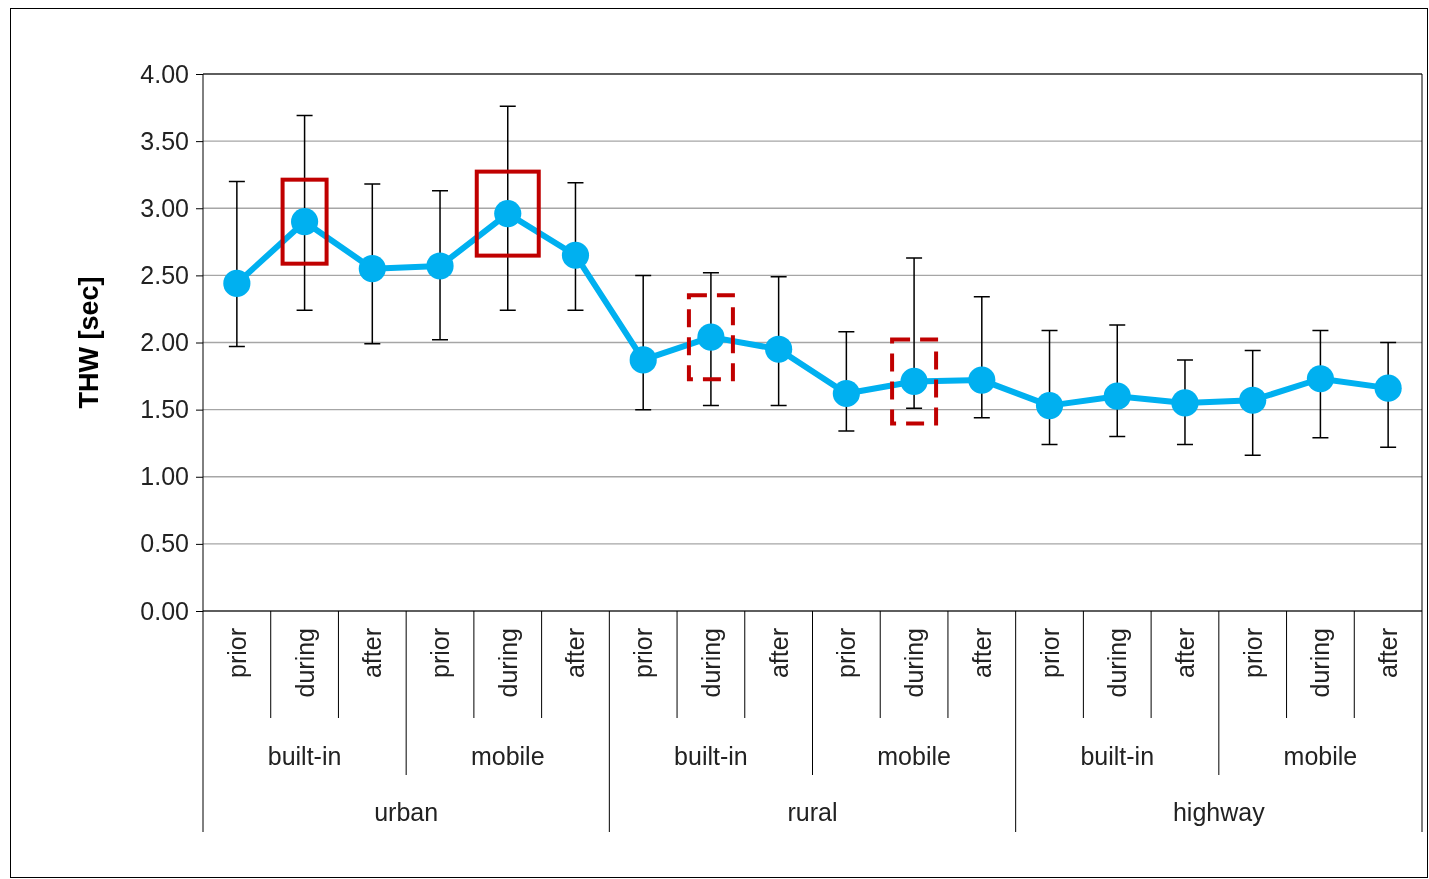  I want to click on y-tick-label: 0.00, so click(164, 610).